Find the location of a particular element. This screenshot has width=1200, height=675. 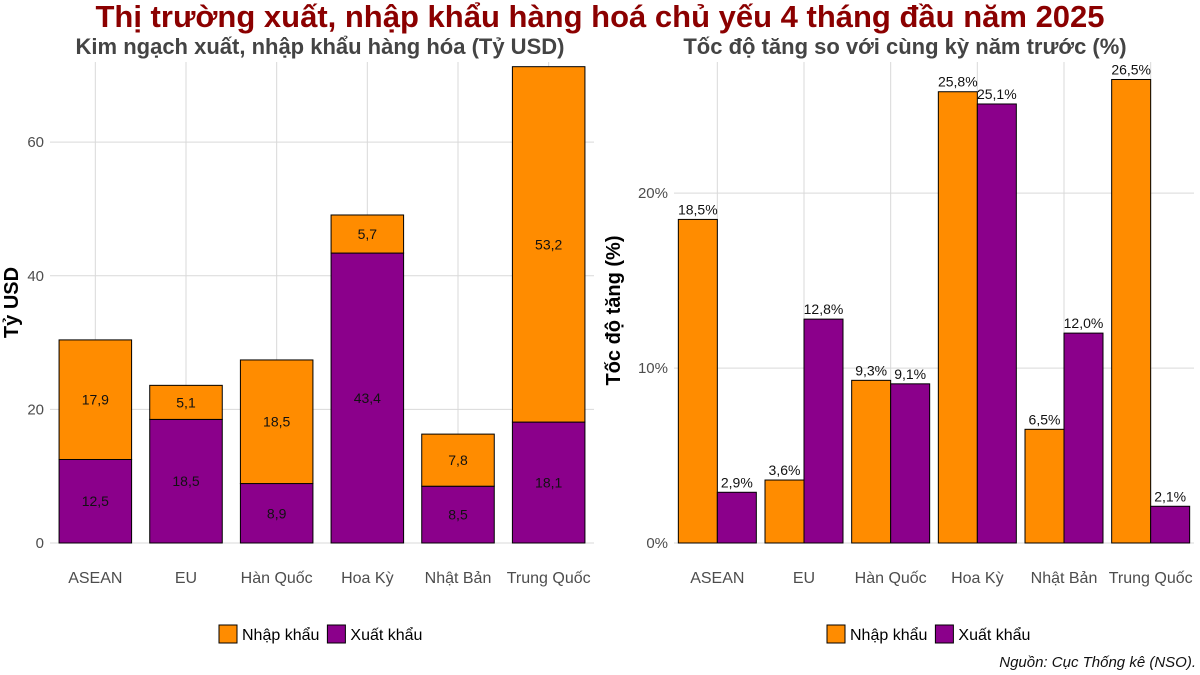

data-label: 26,5% is located at coordinates (1131, 69).